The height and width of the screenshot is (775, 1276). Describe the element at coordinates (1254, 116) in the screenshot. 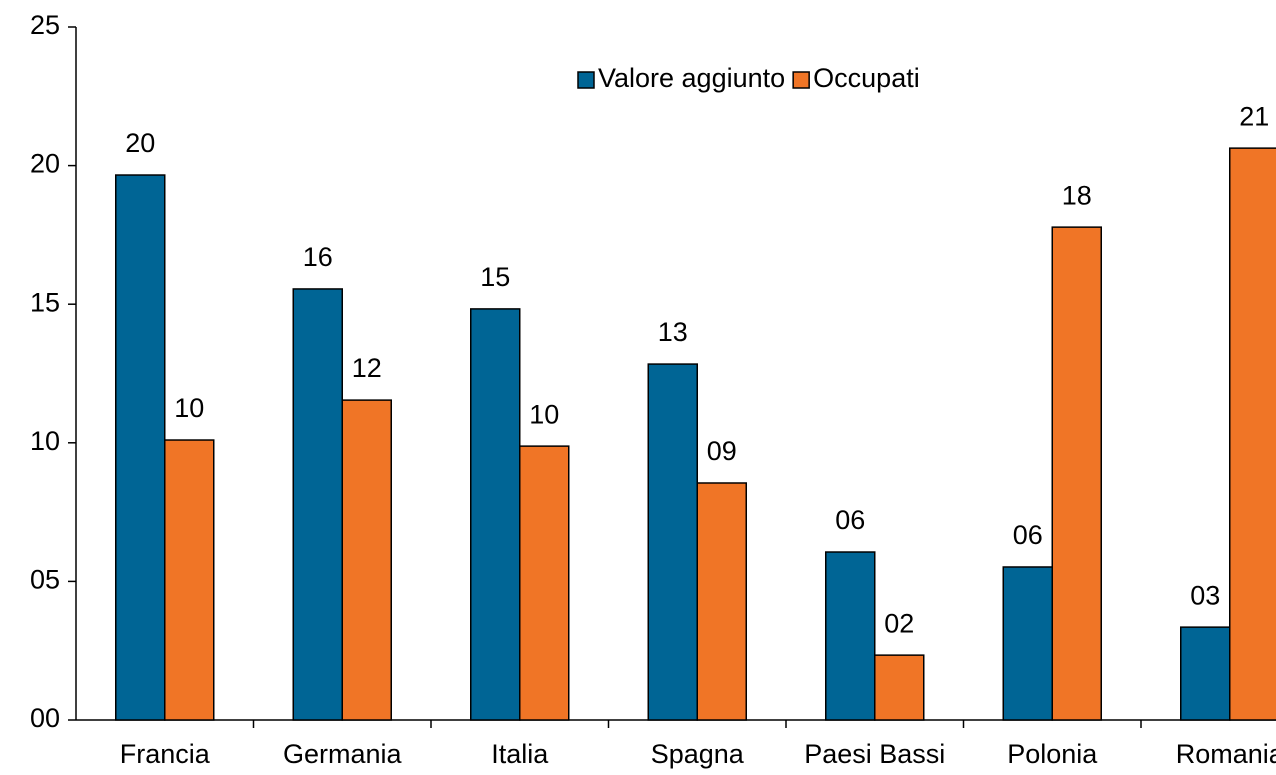

I see `data-label: 21` at that location.